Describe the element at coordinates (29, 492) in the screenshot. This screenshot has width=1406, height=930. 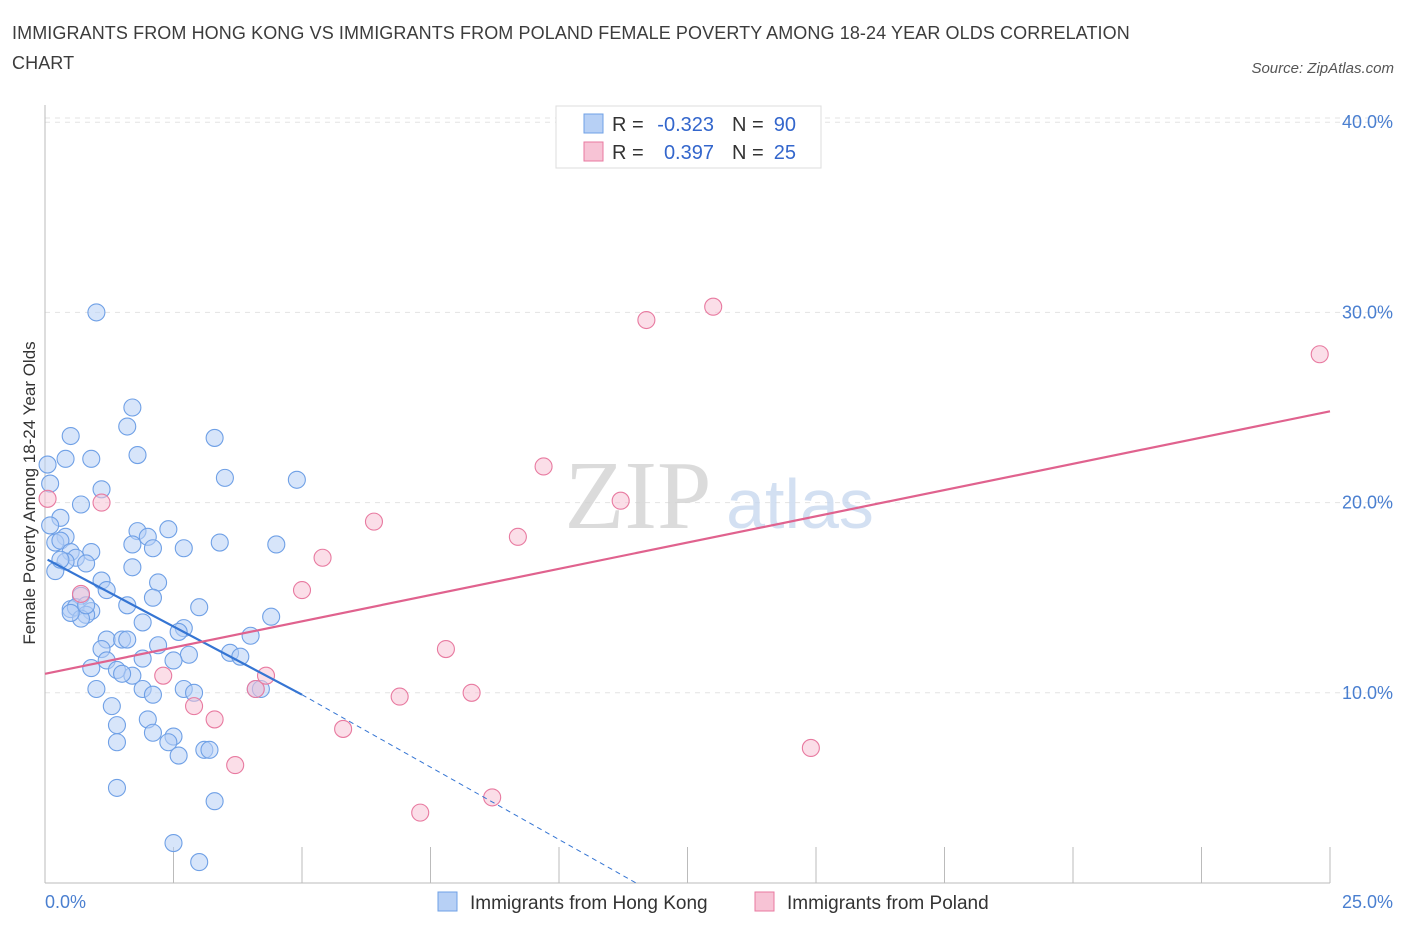
I see `y-axis-label: Female Poverty Among 18-24 Year Olds` at that location.